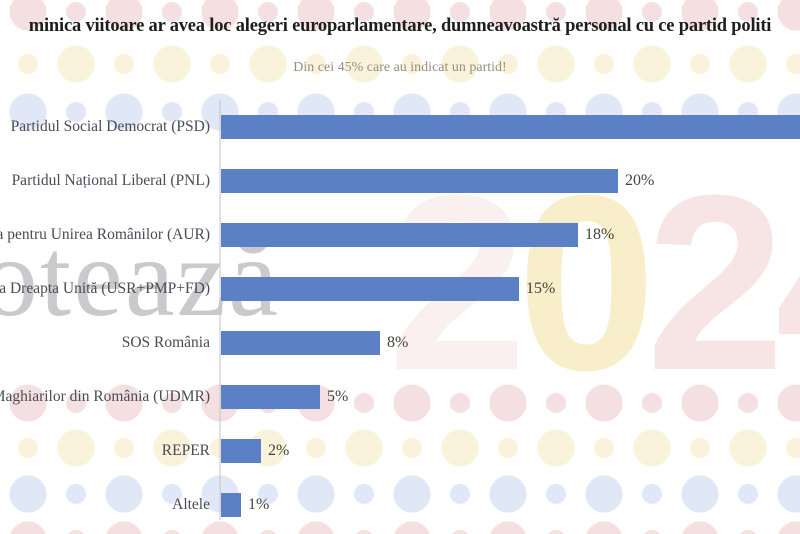 The width and height of the screenshot is (800, 534). What do you see at coordinates (165, 342) in the screenshot?
I see `category-label: SOS România` at bounding box center [165, 342].